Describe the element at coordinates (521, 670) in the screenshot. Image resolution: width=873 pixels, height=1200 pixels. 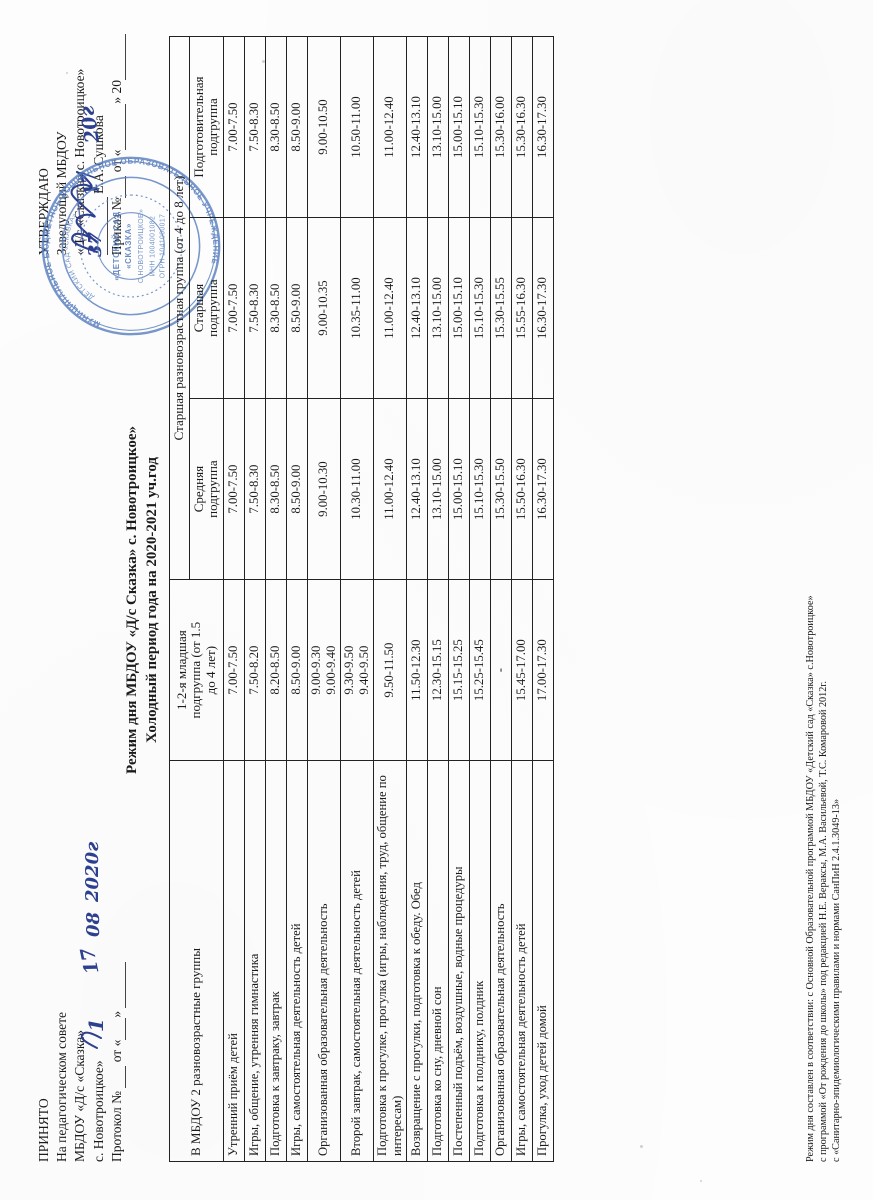
I see `row-time-g1: 15.45-17.00` at that location.